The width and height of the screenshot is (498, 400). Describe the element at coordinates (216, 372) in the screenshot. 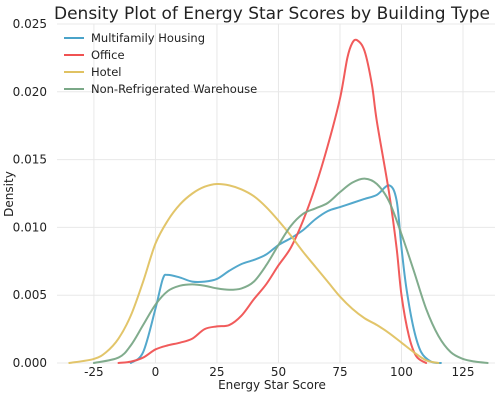

I see `x-tick-label: 25` at that location.